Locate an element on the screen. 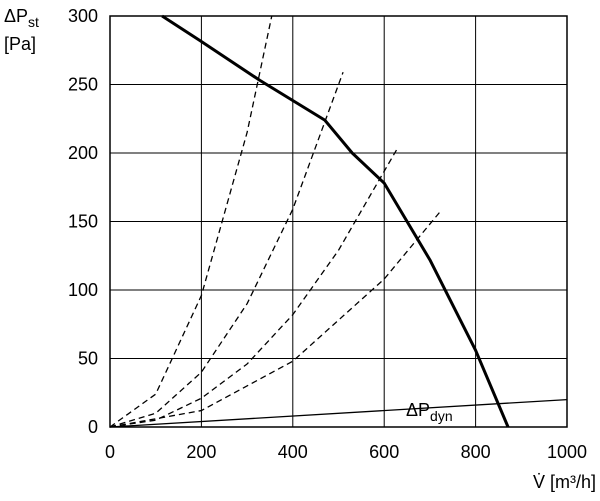  y-tick-label: 100 is located at coordinates (83, 290).